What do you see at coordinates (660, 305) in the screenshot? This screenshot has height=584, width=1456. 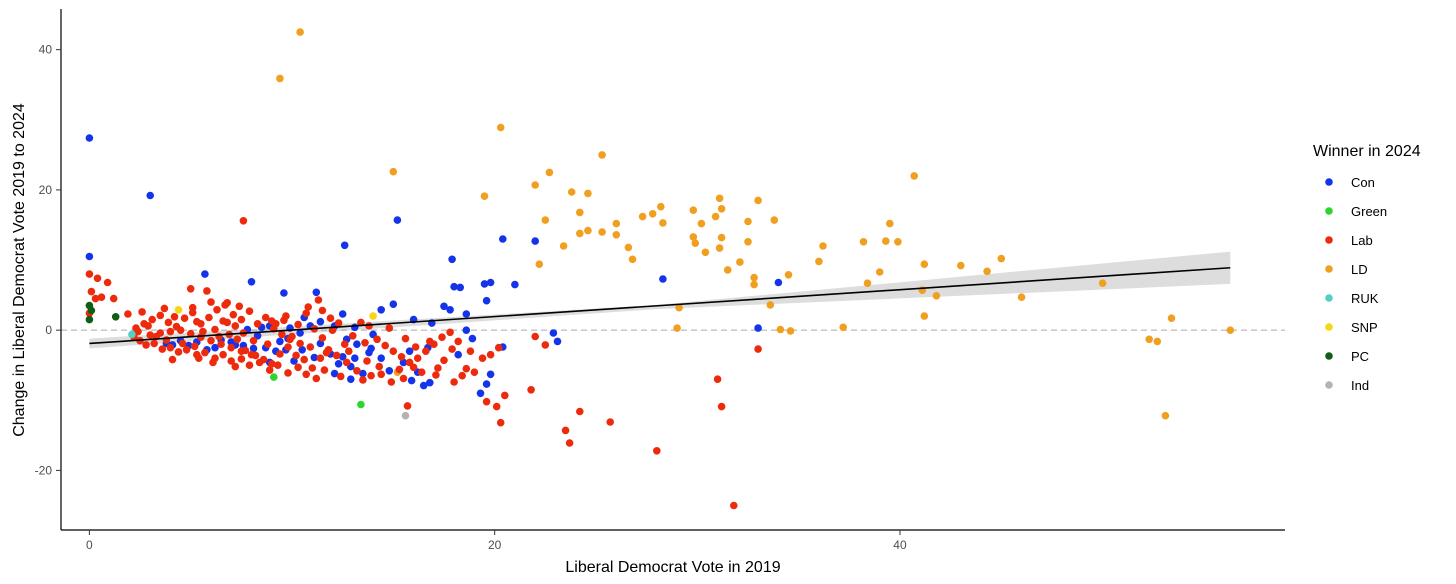 I see `trend-line` at bounding box center [660, 305].